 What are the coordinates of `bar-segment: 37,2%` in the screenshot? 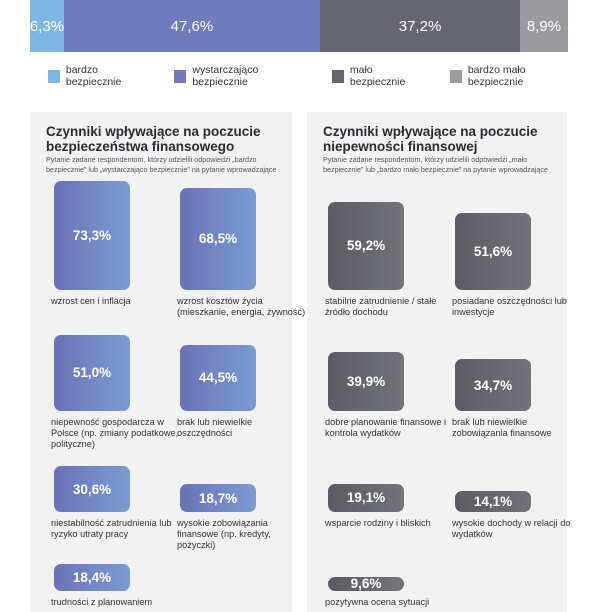 It's located at (420, 26).